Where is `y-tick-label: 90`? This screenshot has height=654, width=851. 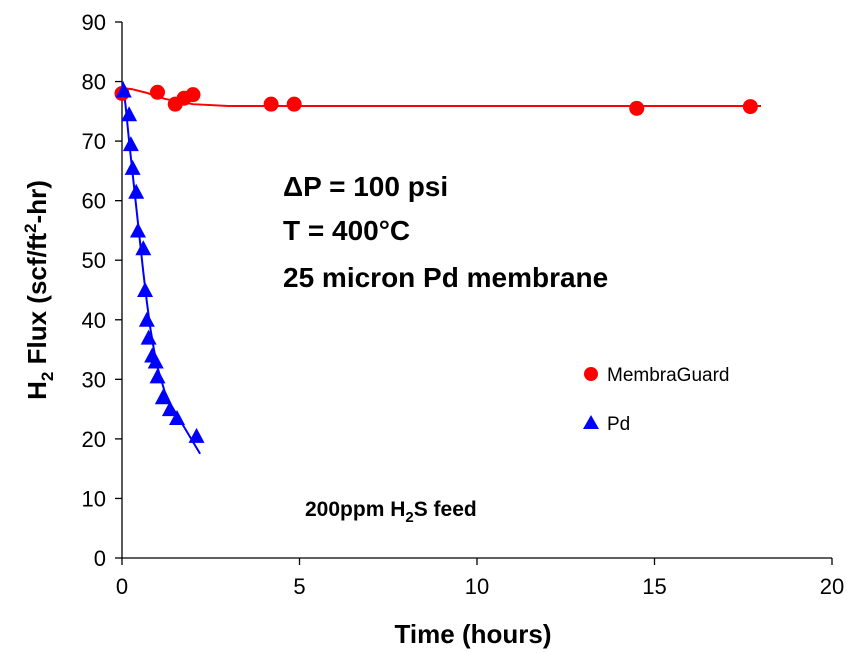 y-tick-label: 90 is located at coordinates (94, 22).